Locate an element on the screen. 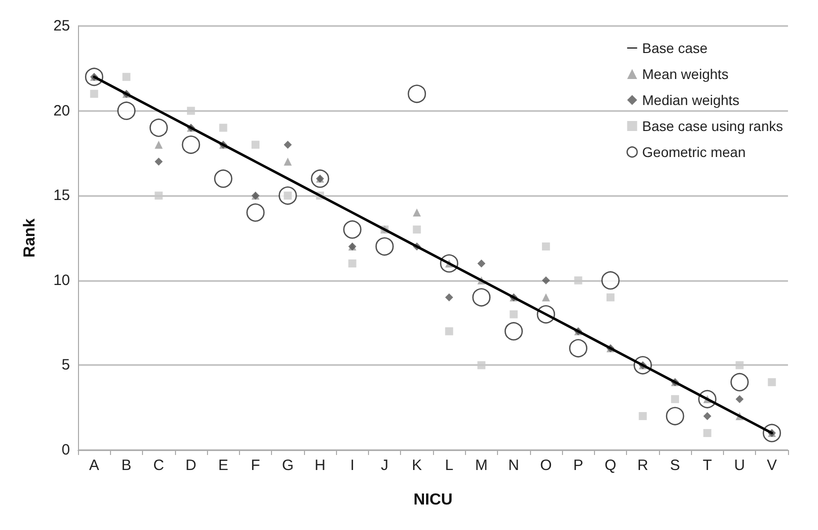 This screenshot has height=530, width=818. x-axis-title: NICU is located at coordinates (433, 500).